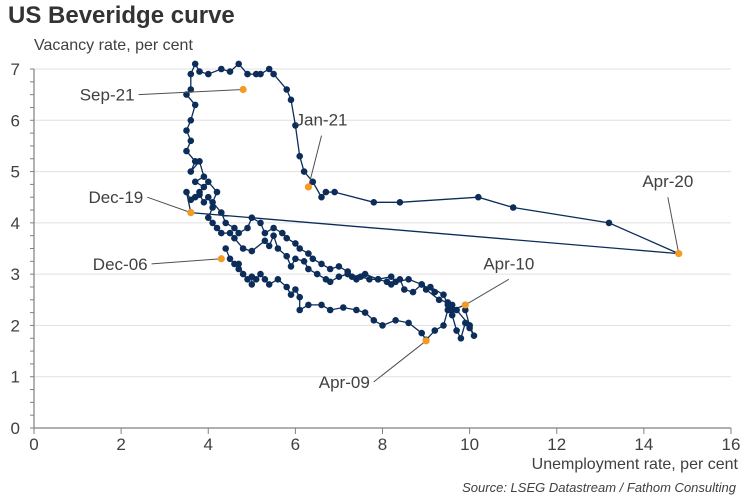 The width and height of the screenshot is (750, 500). What do you see at coordinates (344, 382) in the screenshot?
I see `annotation-label: Apr-09` at bounding box center [344, 382].